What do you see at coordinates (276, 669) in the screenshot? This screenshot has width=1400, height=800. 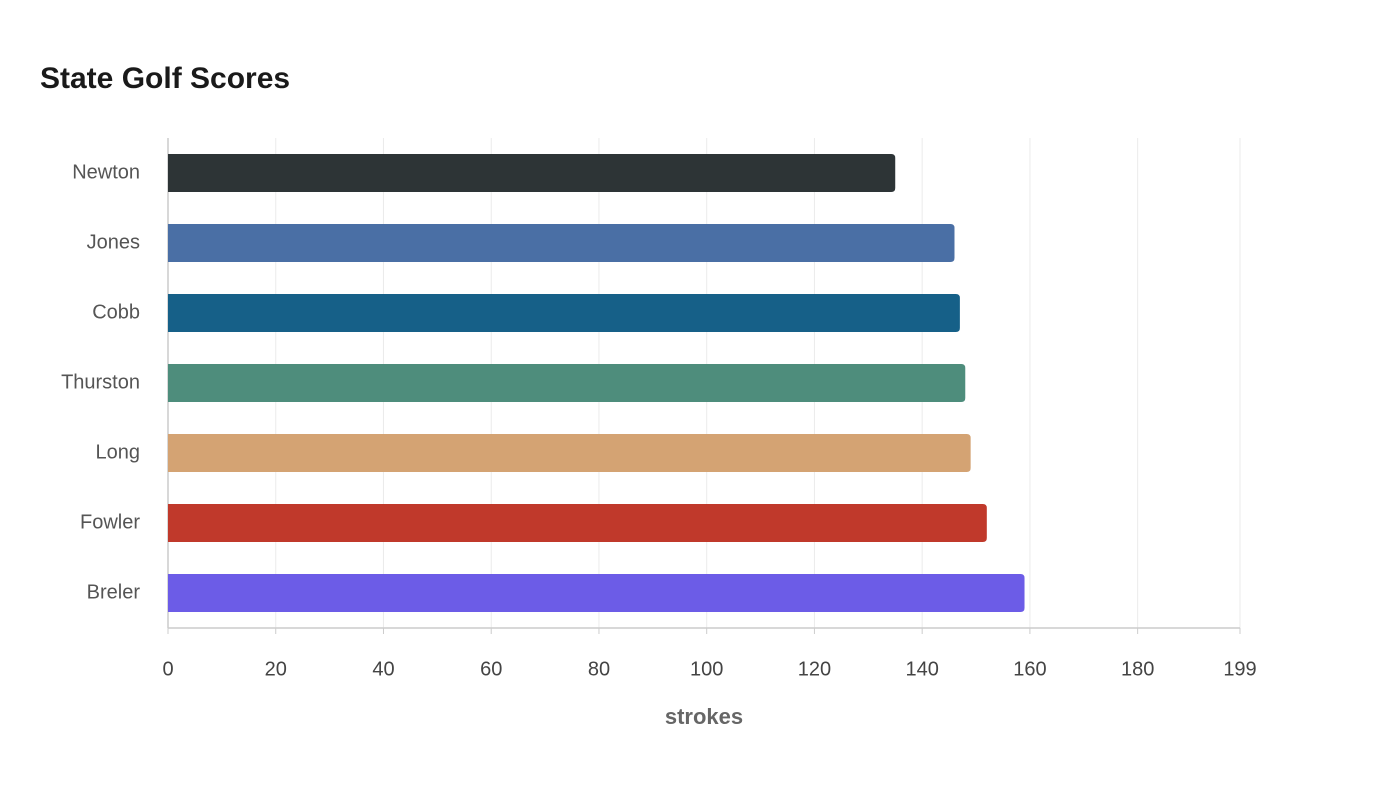 I see `x-tick-label: 20` at bounding box center [276, 669].